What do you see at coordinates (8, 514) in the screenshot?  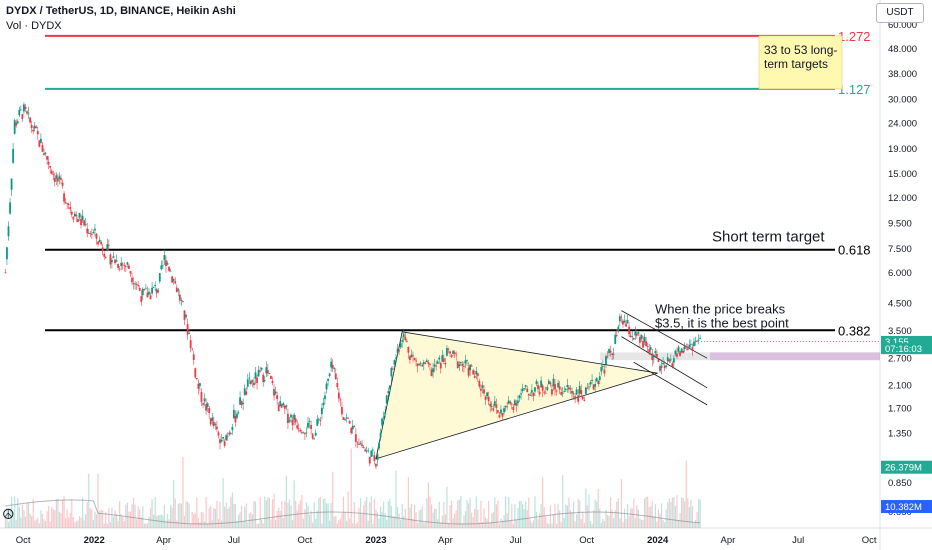 I see `tradingview-logo-icon: ☮` at bounding box center [8, 514].